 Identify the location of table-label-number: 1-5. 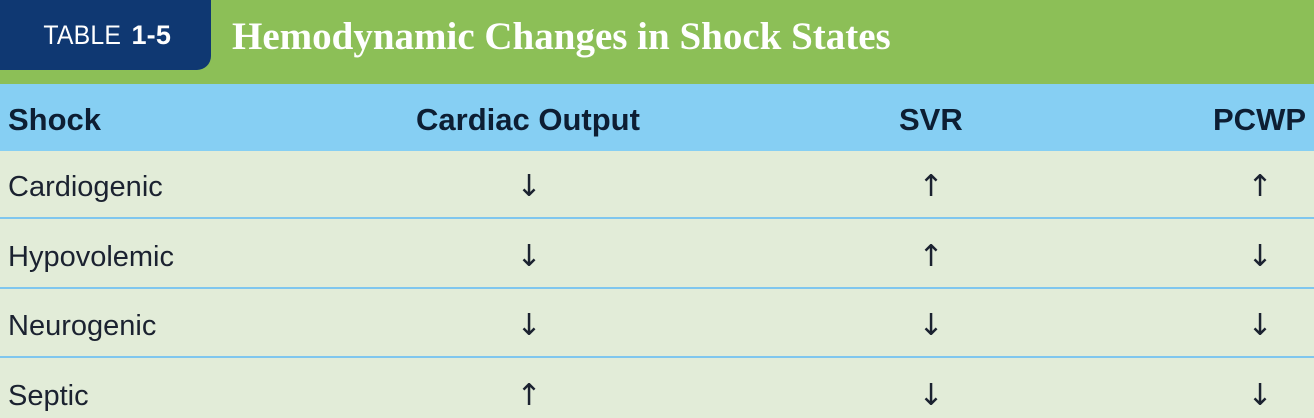
(151, 34).